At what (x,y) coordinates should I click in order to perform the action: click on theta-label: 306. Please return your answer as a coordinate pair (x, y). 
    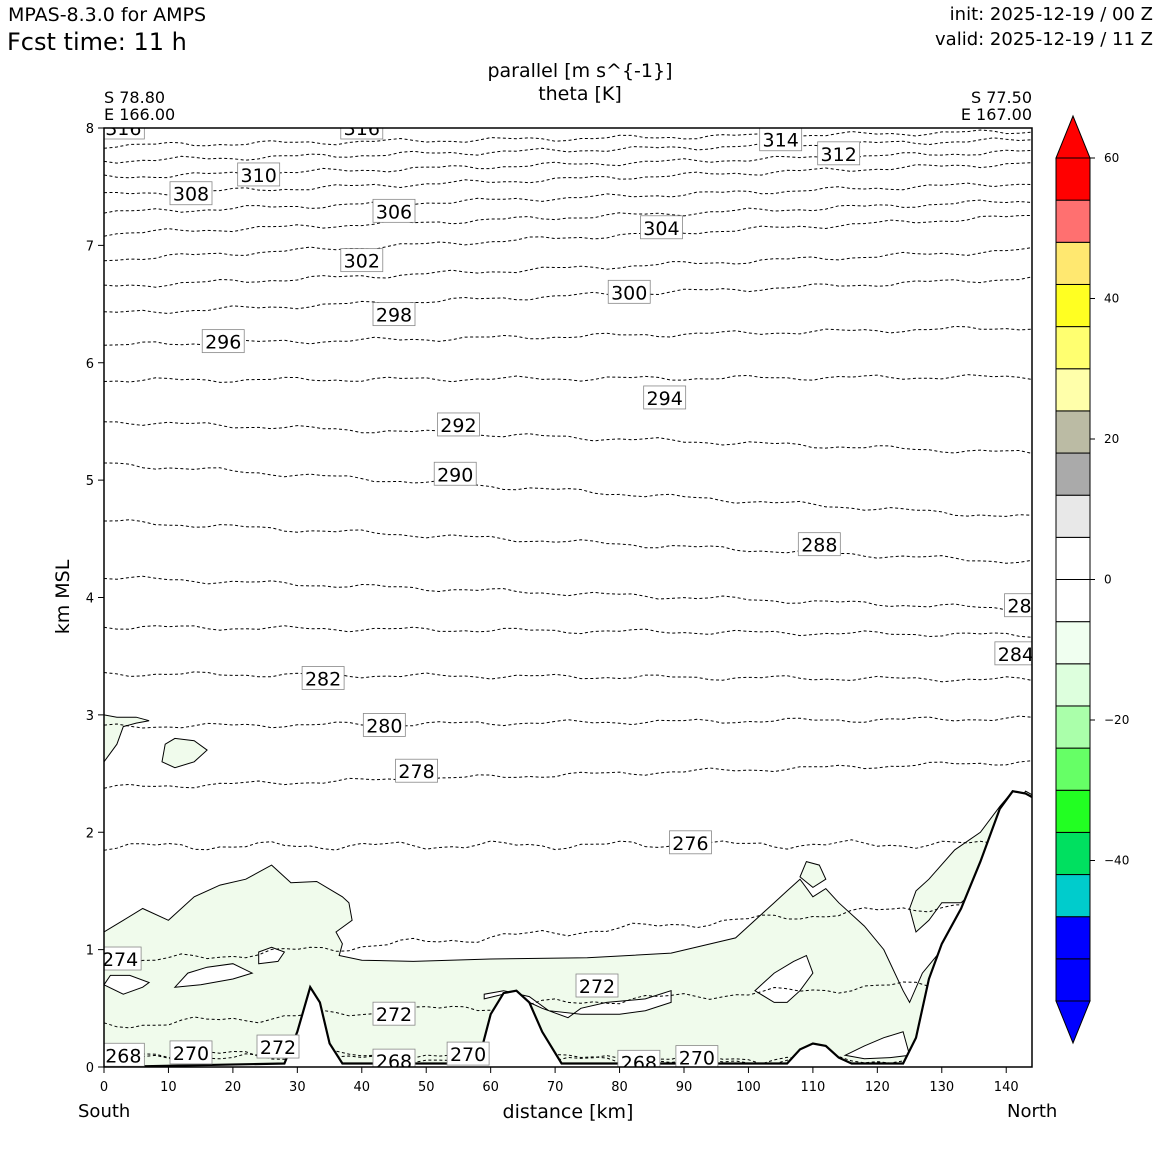
    Looking at the image, I should click on (394, 210).